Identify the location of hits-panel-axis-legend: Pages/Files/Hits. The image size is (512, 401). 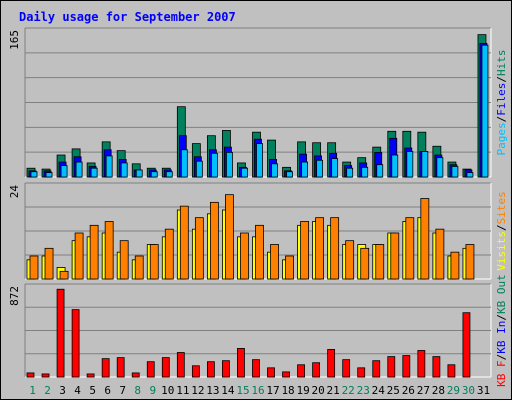
(501, 103).